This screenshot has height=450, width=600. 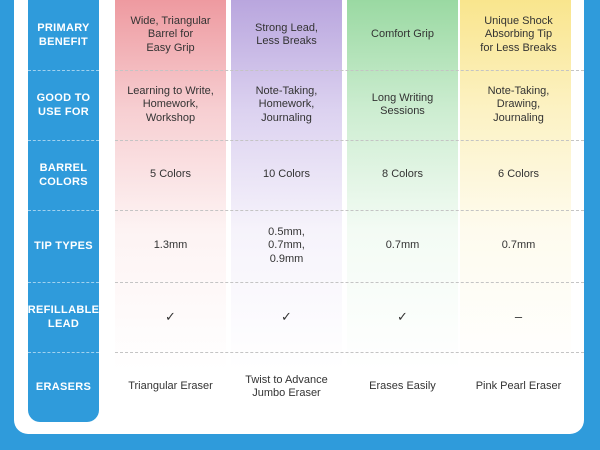 What do you see at coordinates (63, 175) in the screenshot?
I see `row-label-barrel-colors: BARREL COLORS` at bounding box center [63, 175].